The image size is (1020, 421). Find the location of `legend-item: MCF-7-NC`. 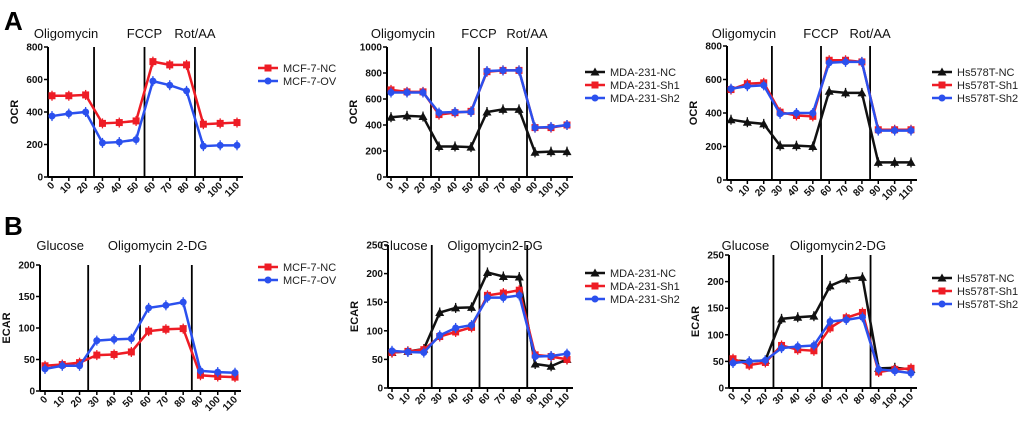

legend-item: MCF-7-NC is located at coordinates (297, 268).